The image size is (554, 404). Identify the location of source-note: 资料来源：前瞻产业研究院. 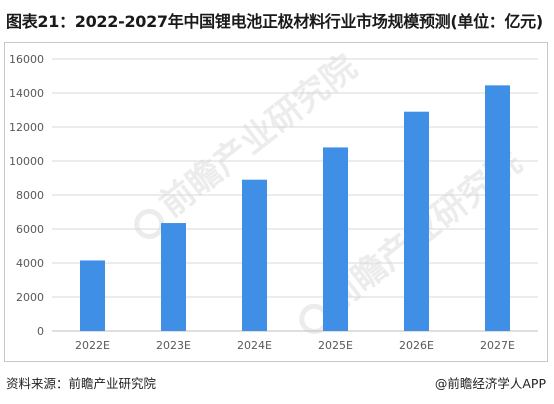
(81, 383).